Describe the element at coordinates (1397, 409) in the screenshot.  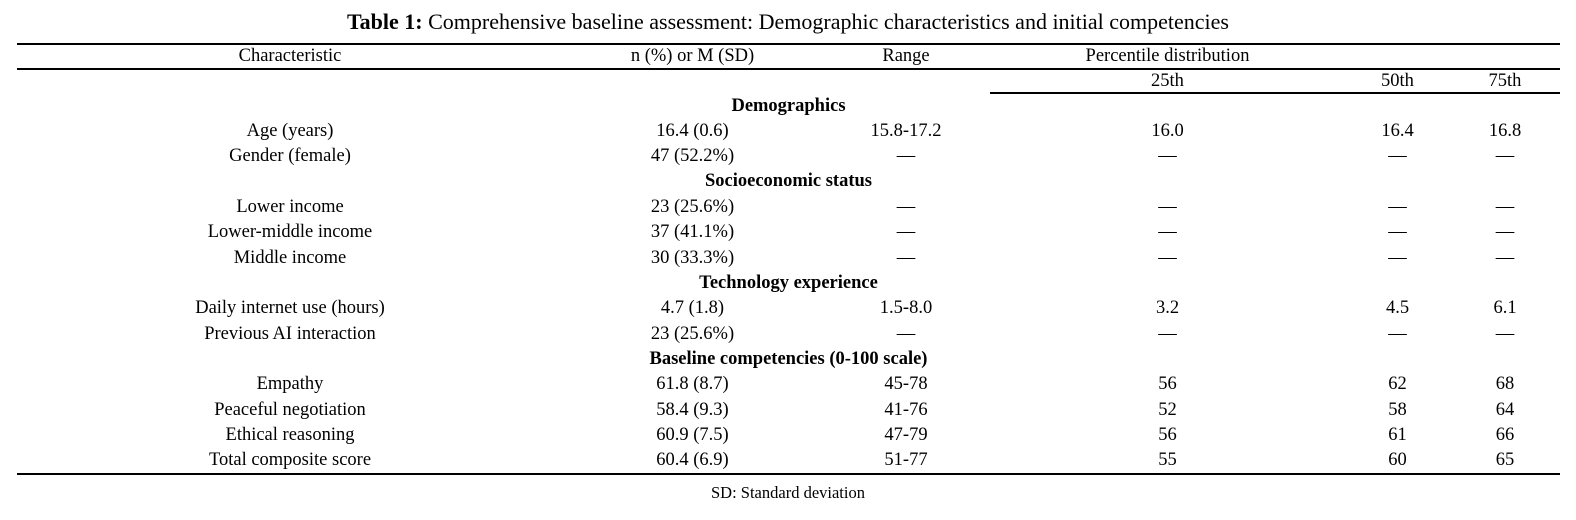
I see `value-cell: 58` at that location.